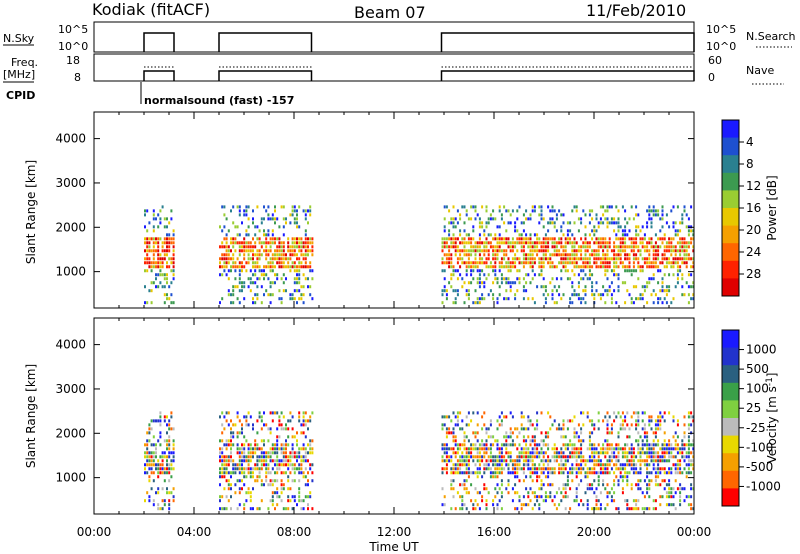 The height and width of the screenshot is (554, 800). What do you see at coordinates (693, 465) in the screenshot?
I see `velocity-cell-1905` at bounding box center [693, 465].